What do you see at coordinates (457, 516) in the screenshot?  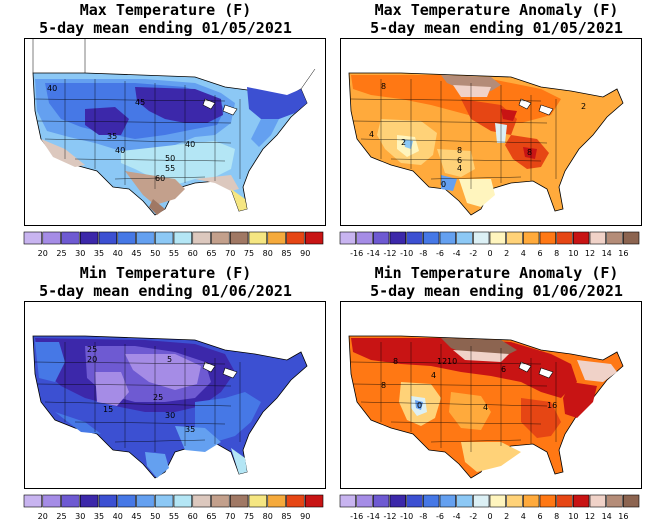 I see `scale-tick-label: -4` at bounding box center [457, 516].